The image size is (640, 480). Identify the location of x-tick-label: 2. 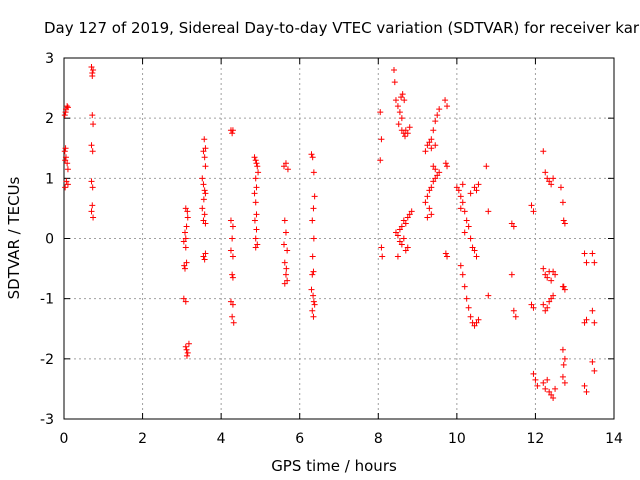
(142, 439).